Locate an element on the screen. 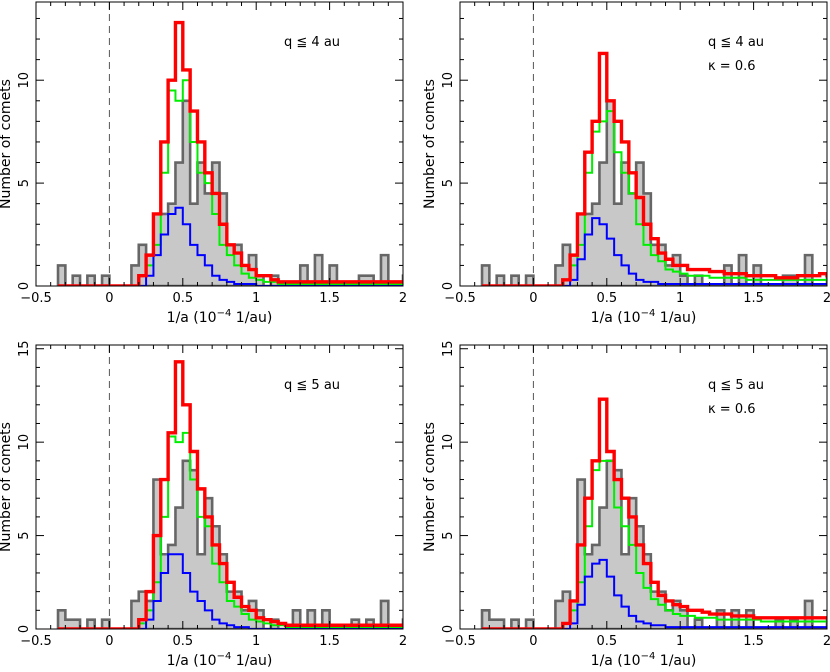  green-series-line is located at coordinates (230, 530).